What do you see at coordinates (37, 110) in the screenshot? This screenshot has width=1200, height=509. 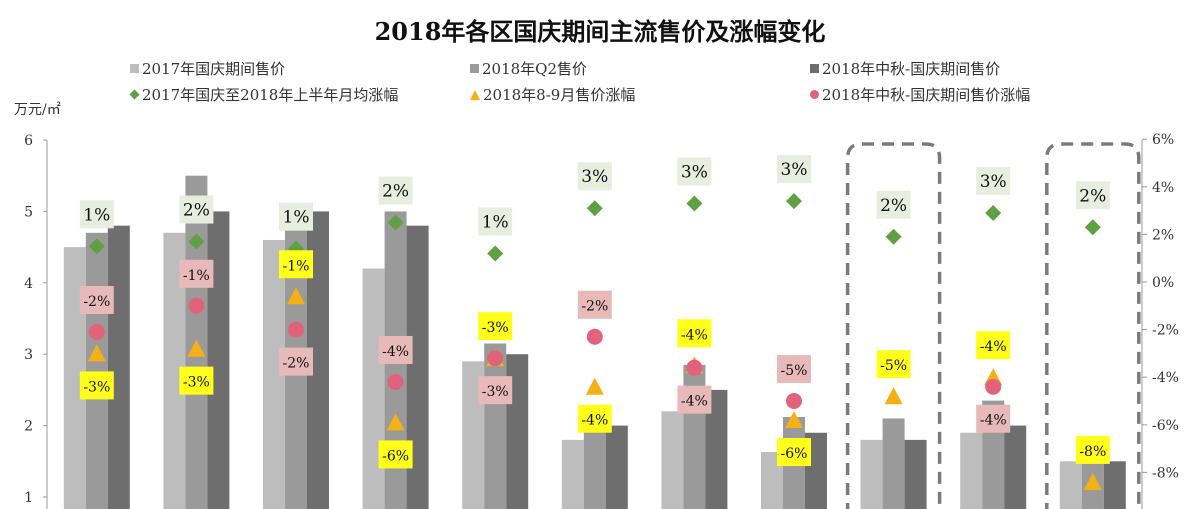 I see `y-axis-unit: 万元/㎡` at bounding box center [37, 110].